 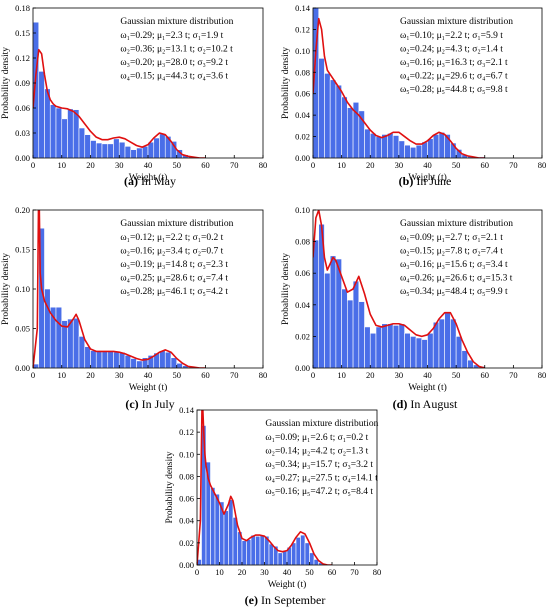 What do you see at coordinates (456, 279) in the screenshot?
I see `legend-parameter-line: ω₄=0.26; μ₄=26.6 t; σ₄=15.3 t` at bounding box center [456, 279].